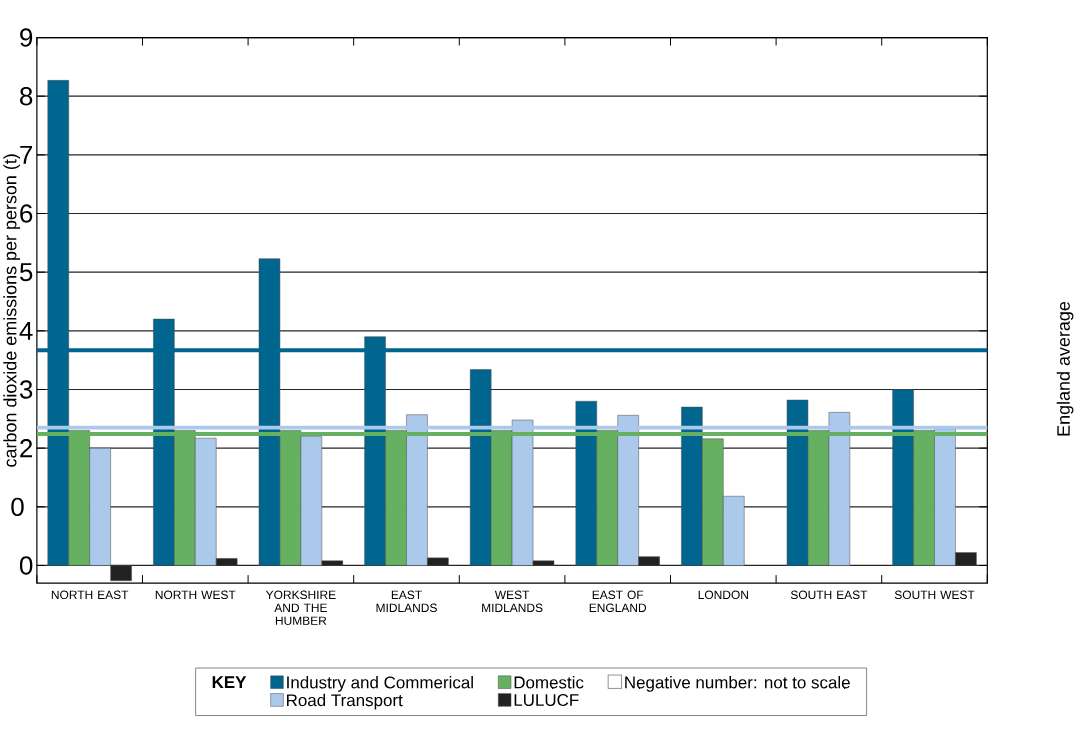 This screenshot has width=1083, height=740. What do you see at coordinates (549, 682) in the screenshot?
I see `legend-label: Domestic` at bounding box center [549, 682].